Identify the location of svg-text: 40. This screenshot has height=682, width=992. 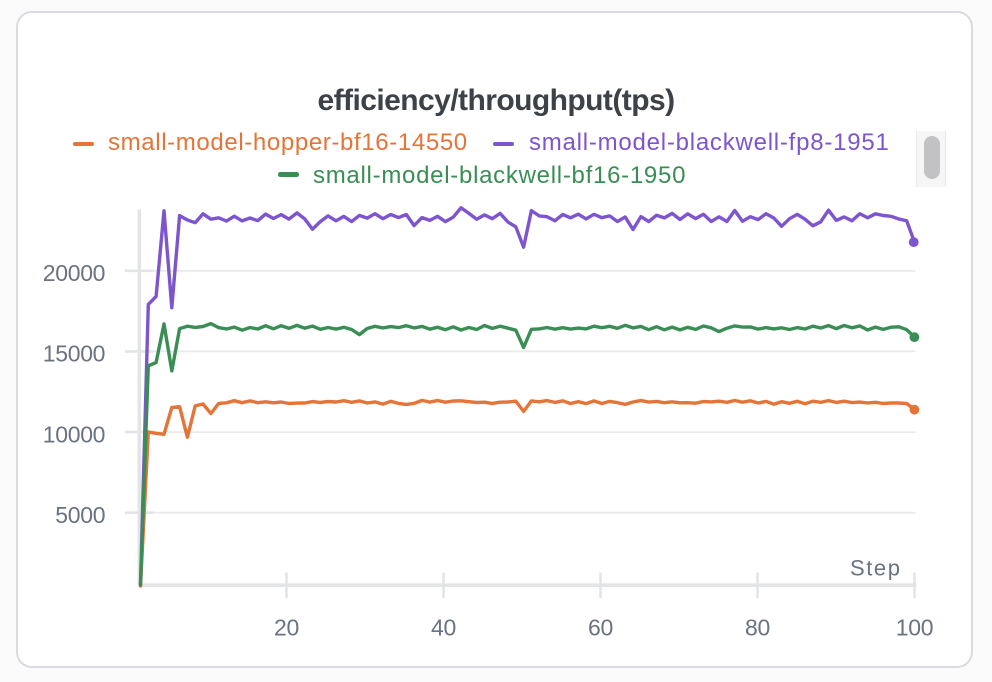
(443, 627).